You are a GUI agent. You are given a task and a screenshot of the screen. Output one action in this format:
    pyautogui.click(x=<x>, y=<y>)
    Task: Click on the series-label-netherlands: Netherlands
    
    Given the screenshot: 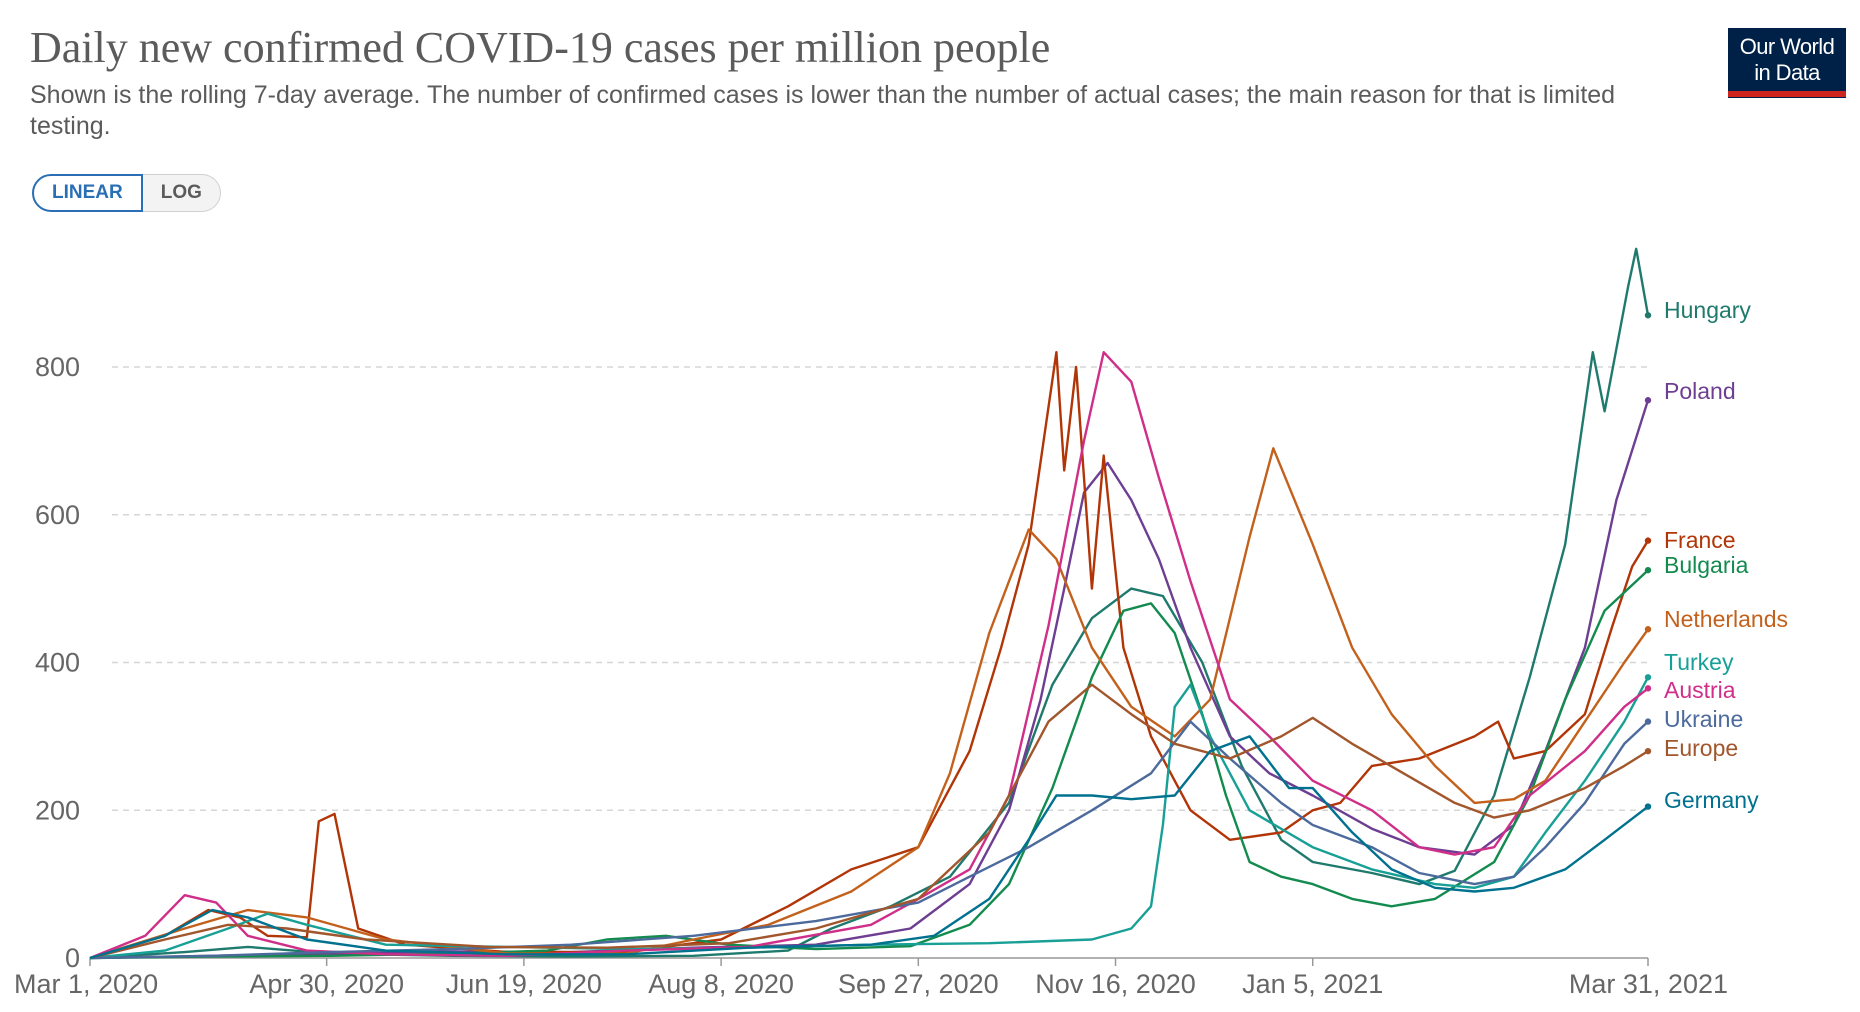 What is the action you would take?
    pyautogui.click(x=1726, y=619)
    